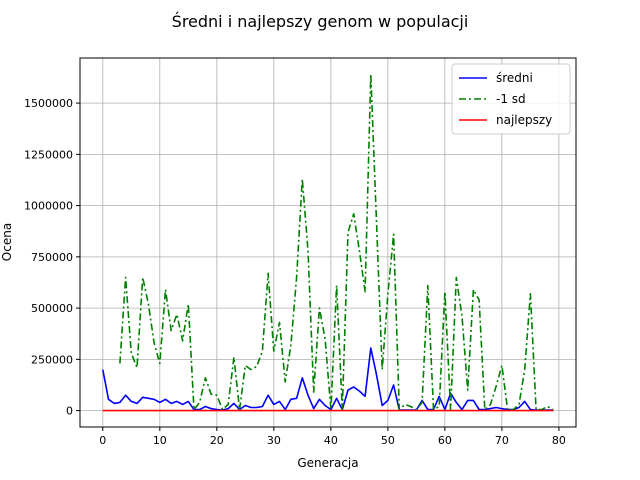  Describe the element at coordinates (320, 21) in the screenshot. I see `chart-title: Średni i najlepszy genom w populacji` at that location.